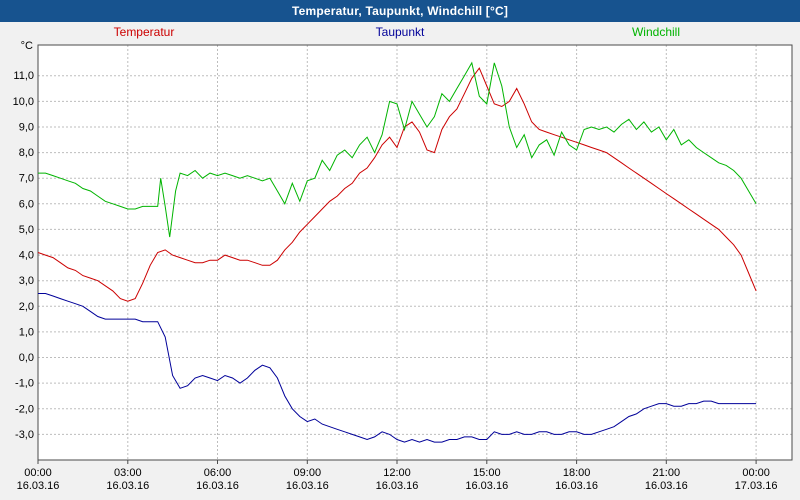  What do you see at coordinates (656, 32) in the screenshot?
I see `legend-label-windchill: Windchill` at bounding box center [656, 32].